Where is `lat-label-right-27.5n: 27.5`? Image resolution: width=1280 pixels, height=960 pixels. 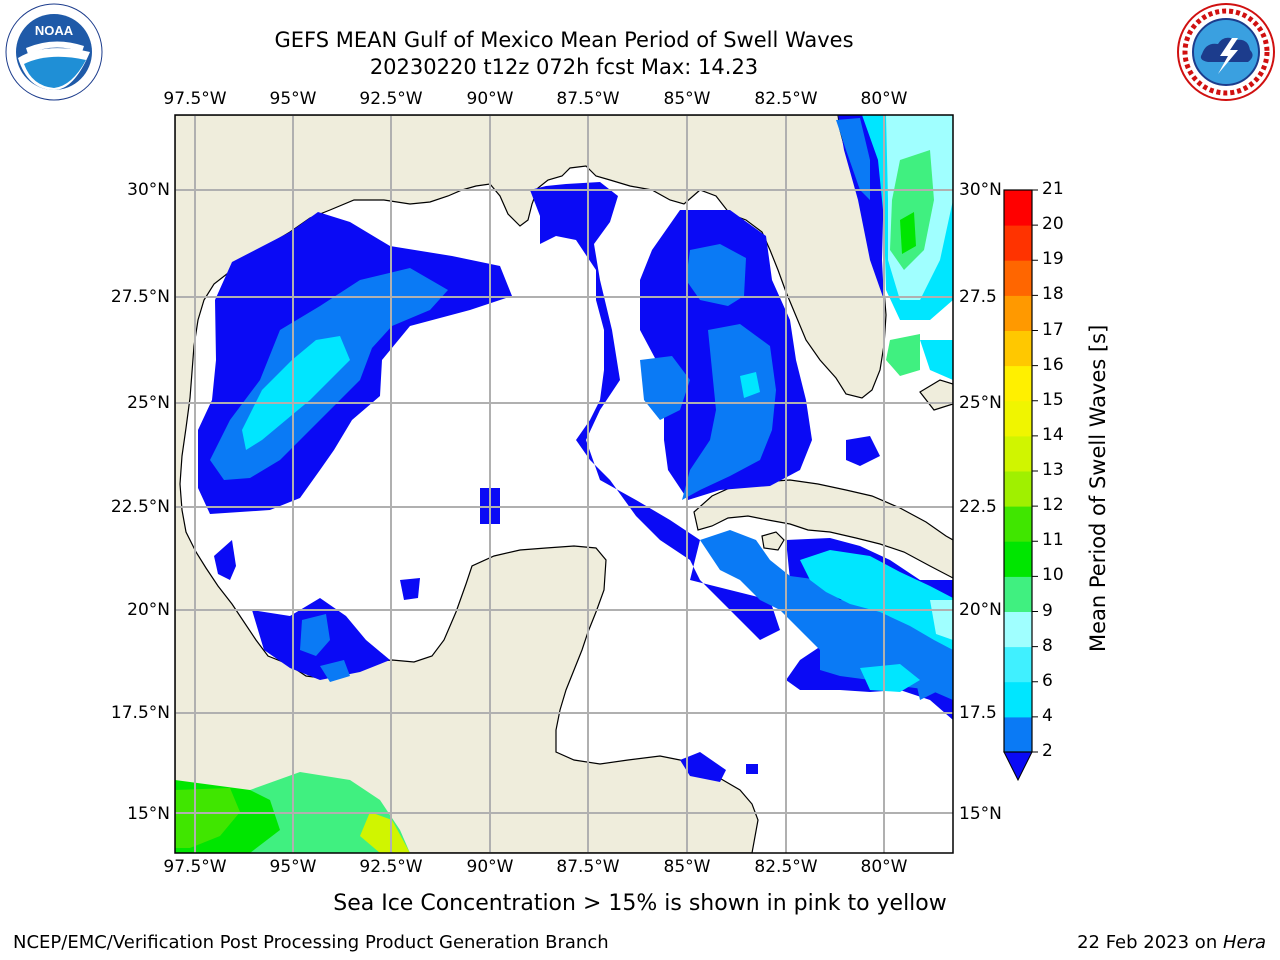 lat-label-right-27.5n: 27.5 is located at coordinates (978, 297).